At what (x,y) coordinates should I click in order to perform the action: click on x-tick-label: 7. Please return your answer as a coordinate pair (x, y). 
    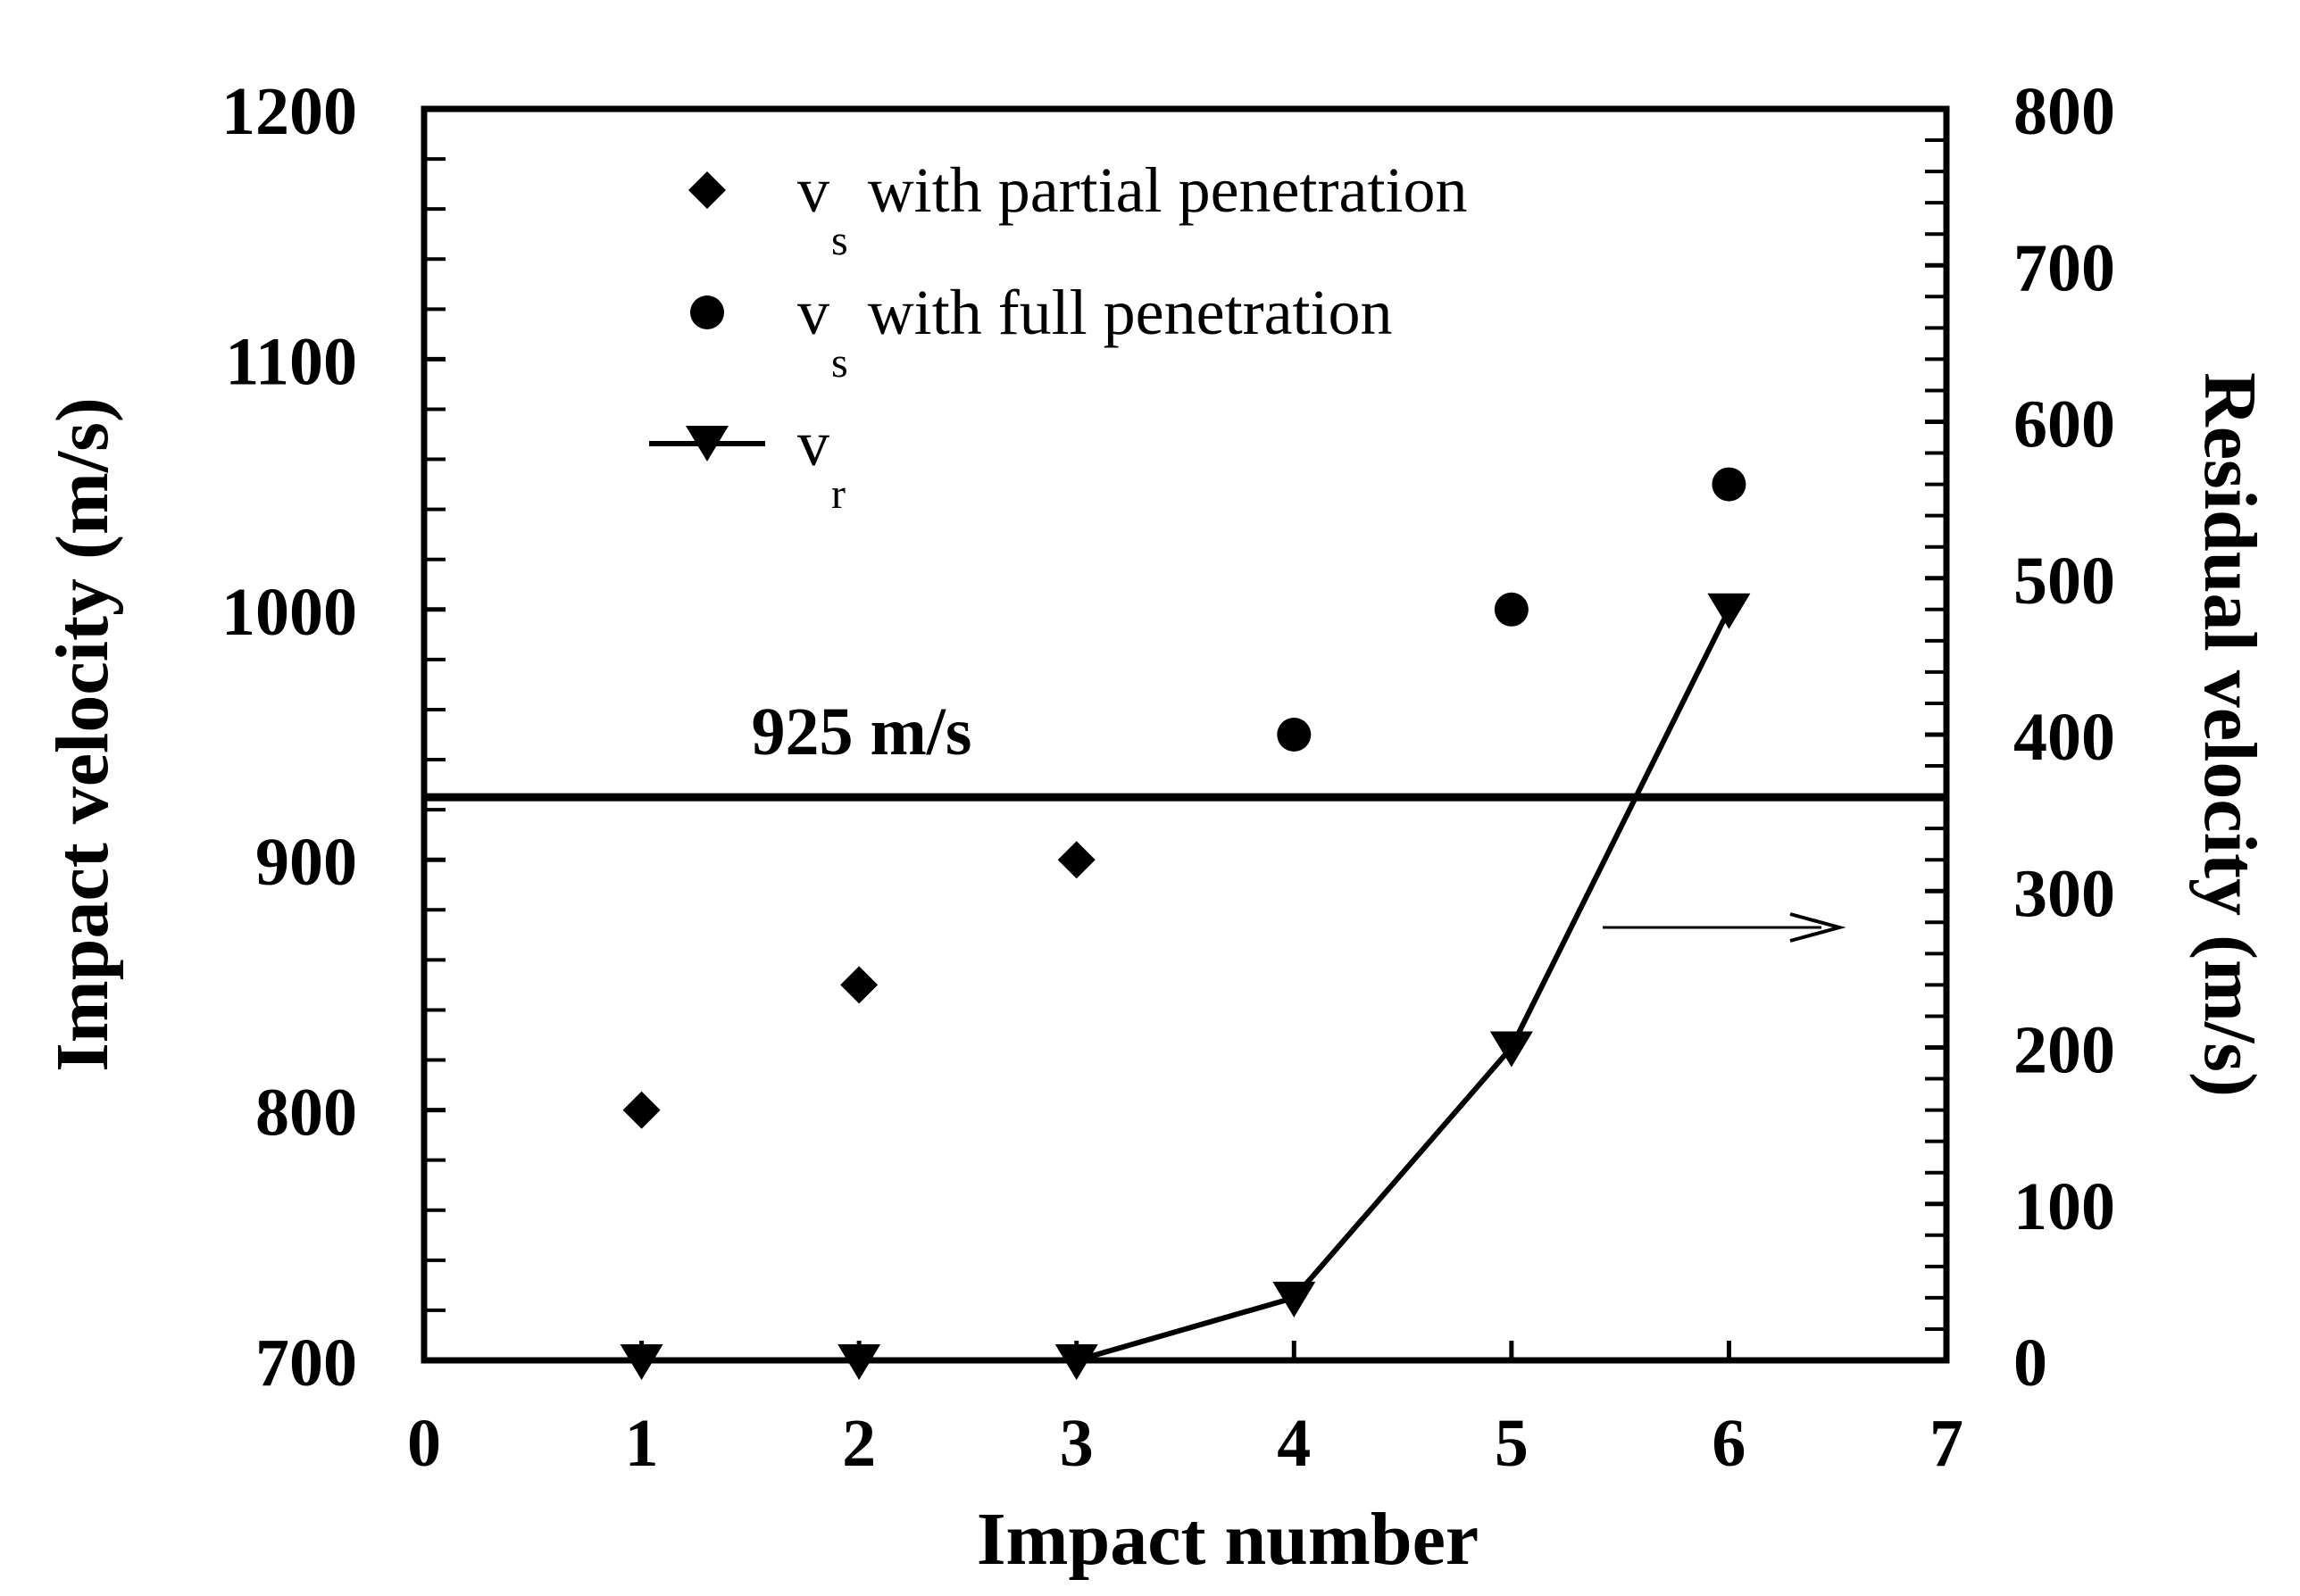
    Looking at the image, I should click on (1946, 1443).